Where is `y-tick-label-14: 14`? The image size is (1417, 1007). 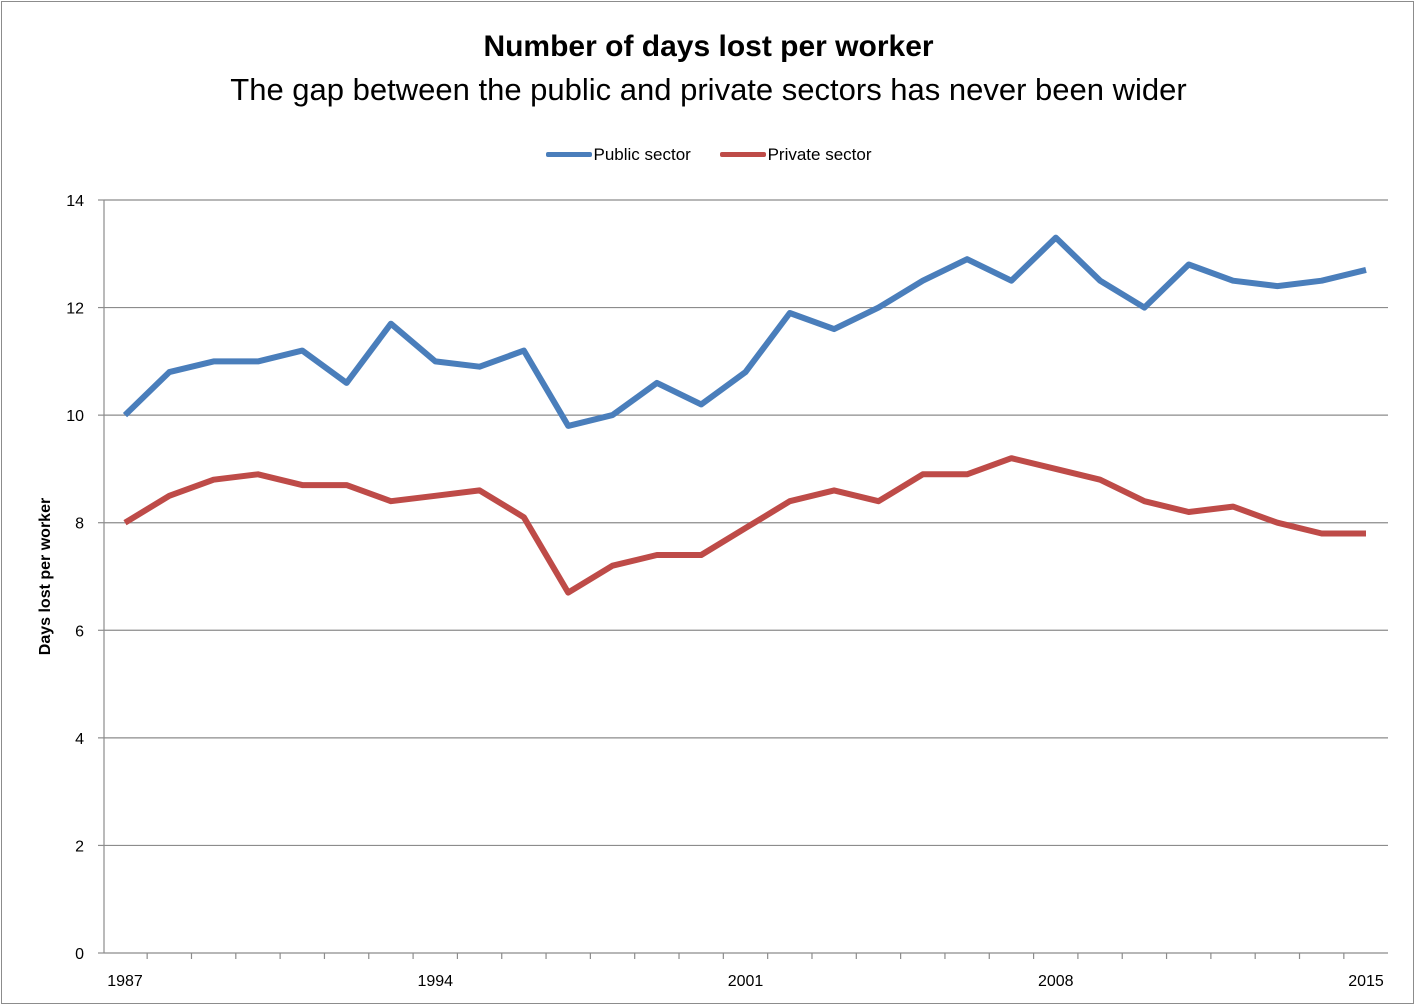 y-tick-label-14: 14 is located at coordinates (75, 201).